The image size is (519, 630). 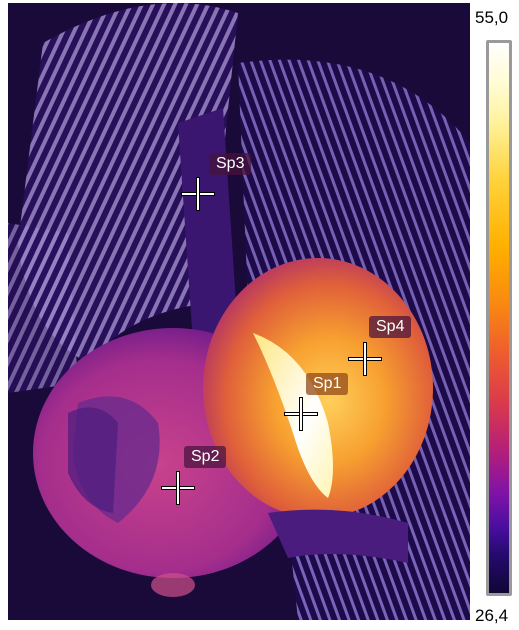 I want to click on temperature-color-bar, so click(x=499, y=318).